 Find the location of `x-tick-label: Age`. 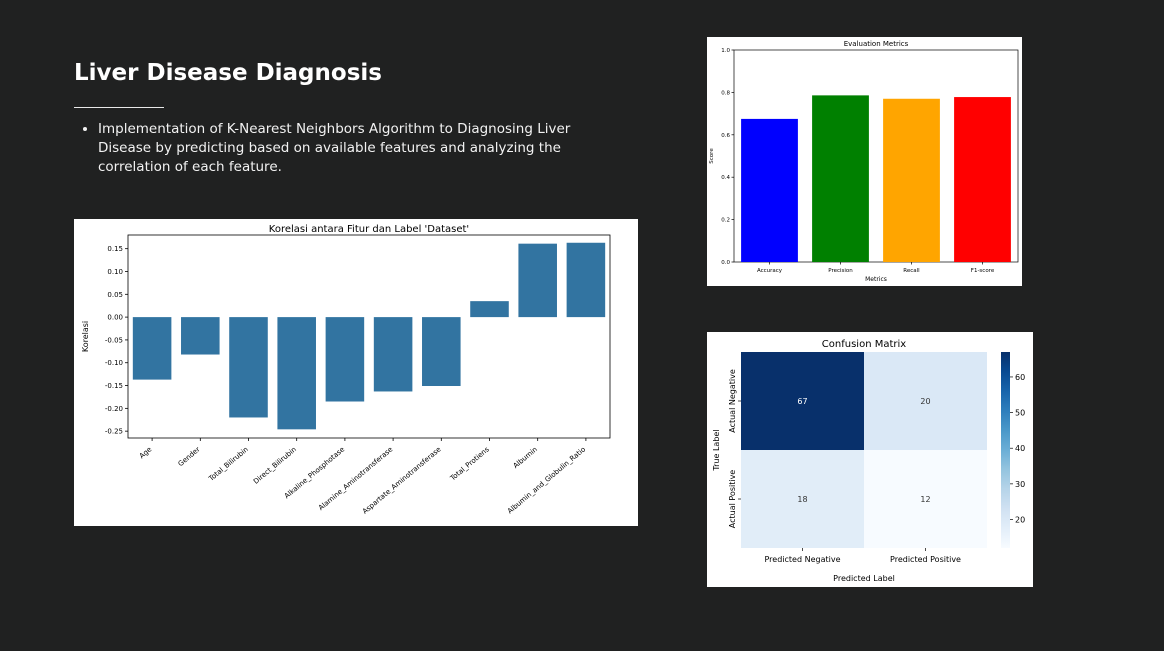

x-tick-label: Age is located at coordinates (146, 452).